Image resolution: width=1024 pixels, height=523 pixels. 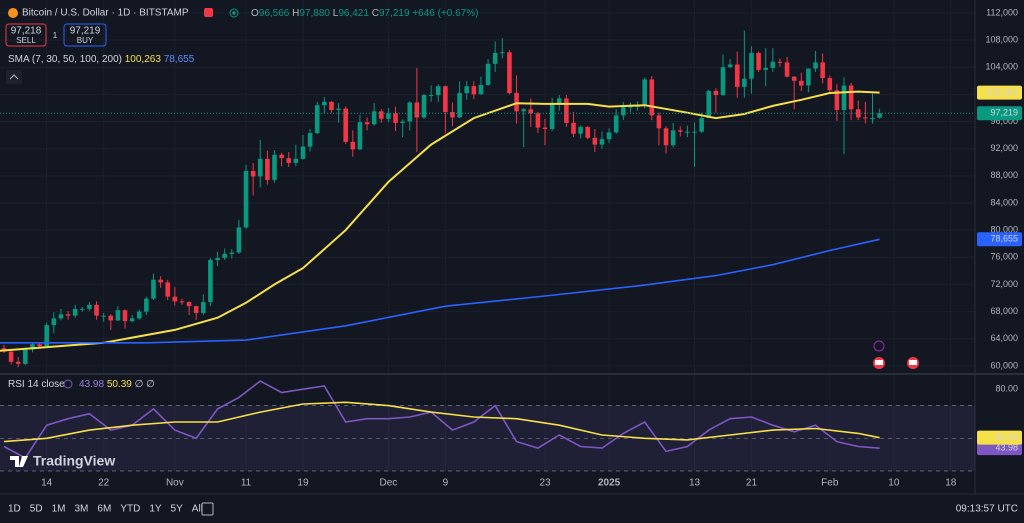 What do you see at coordinates (1004, 365) in the screenshot?
I see `y-tick-label: 60,000` at bounding box center [1004, 365].